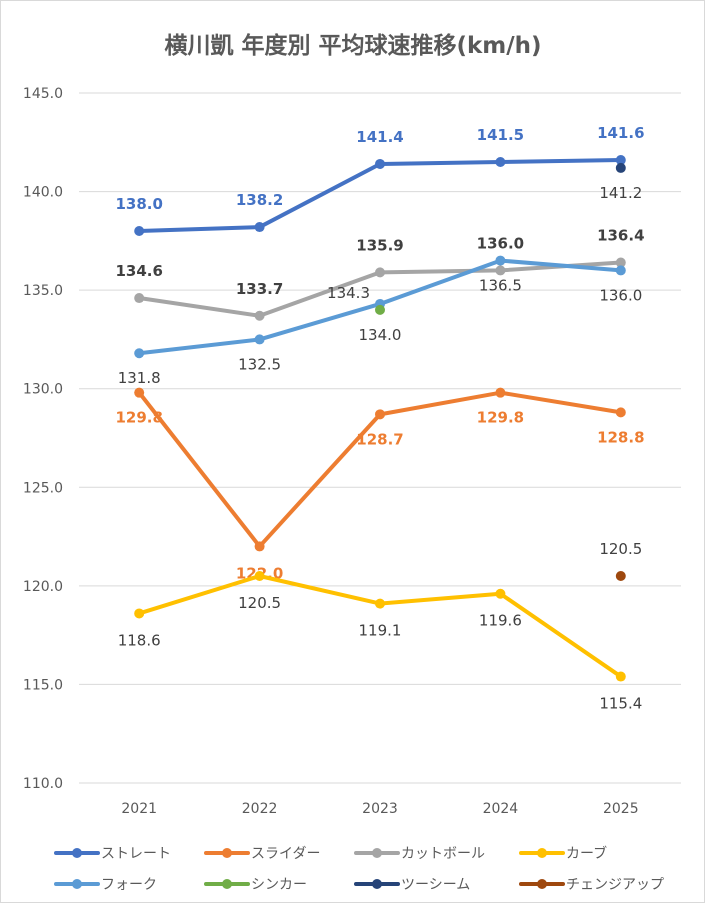 This screenshot has width=705, height=904. I want to click on legend-label: スライダー, so click(285, 854).